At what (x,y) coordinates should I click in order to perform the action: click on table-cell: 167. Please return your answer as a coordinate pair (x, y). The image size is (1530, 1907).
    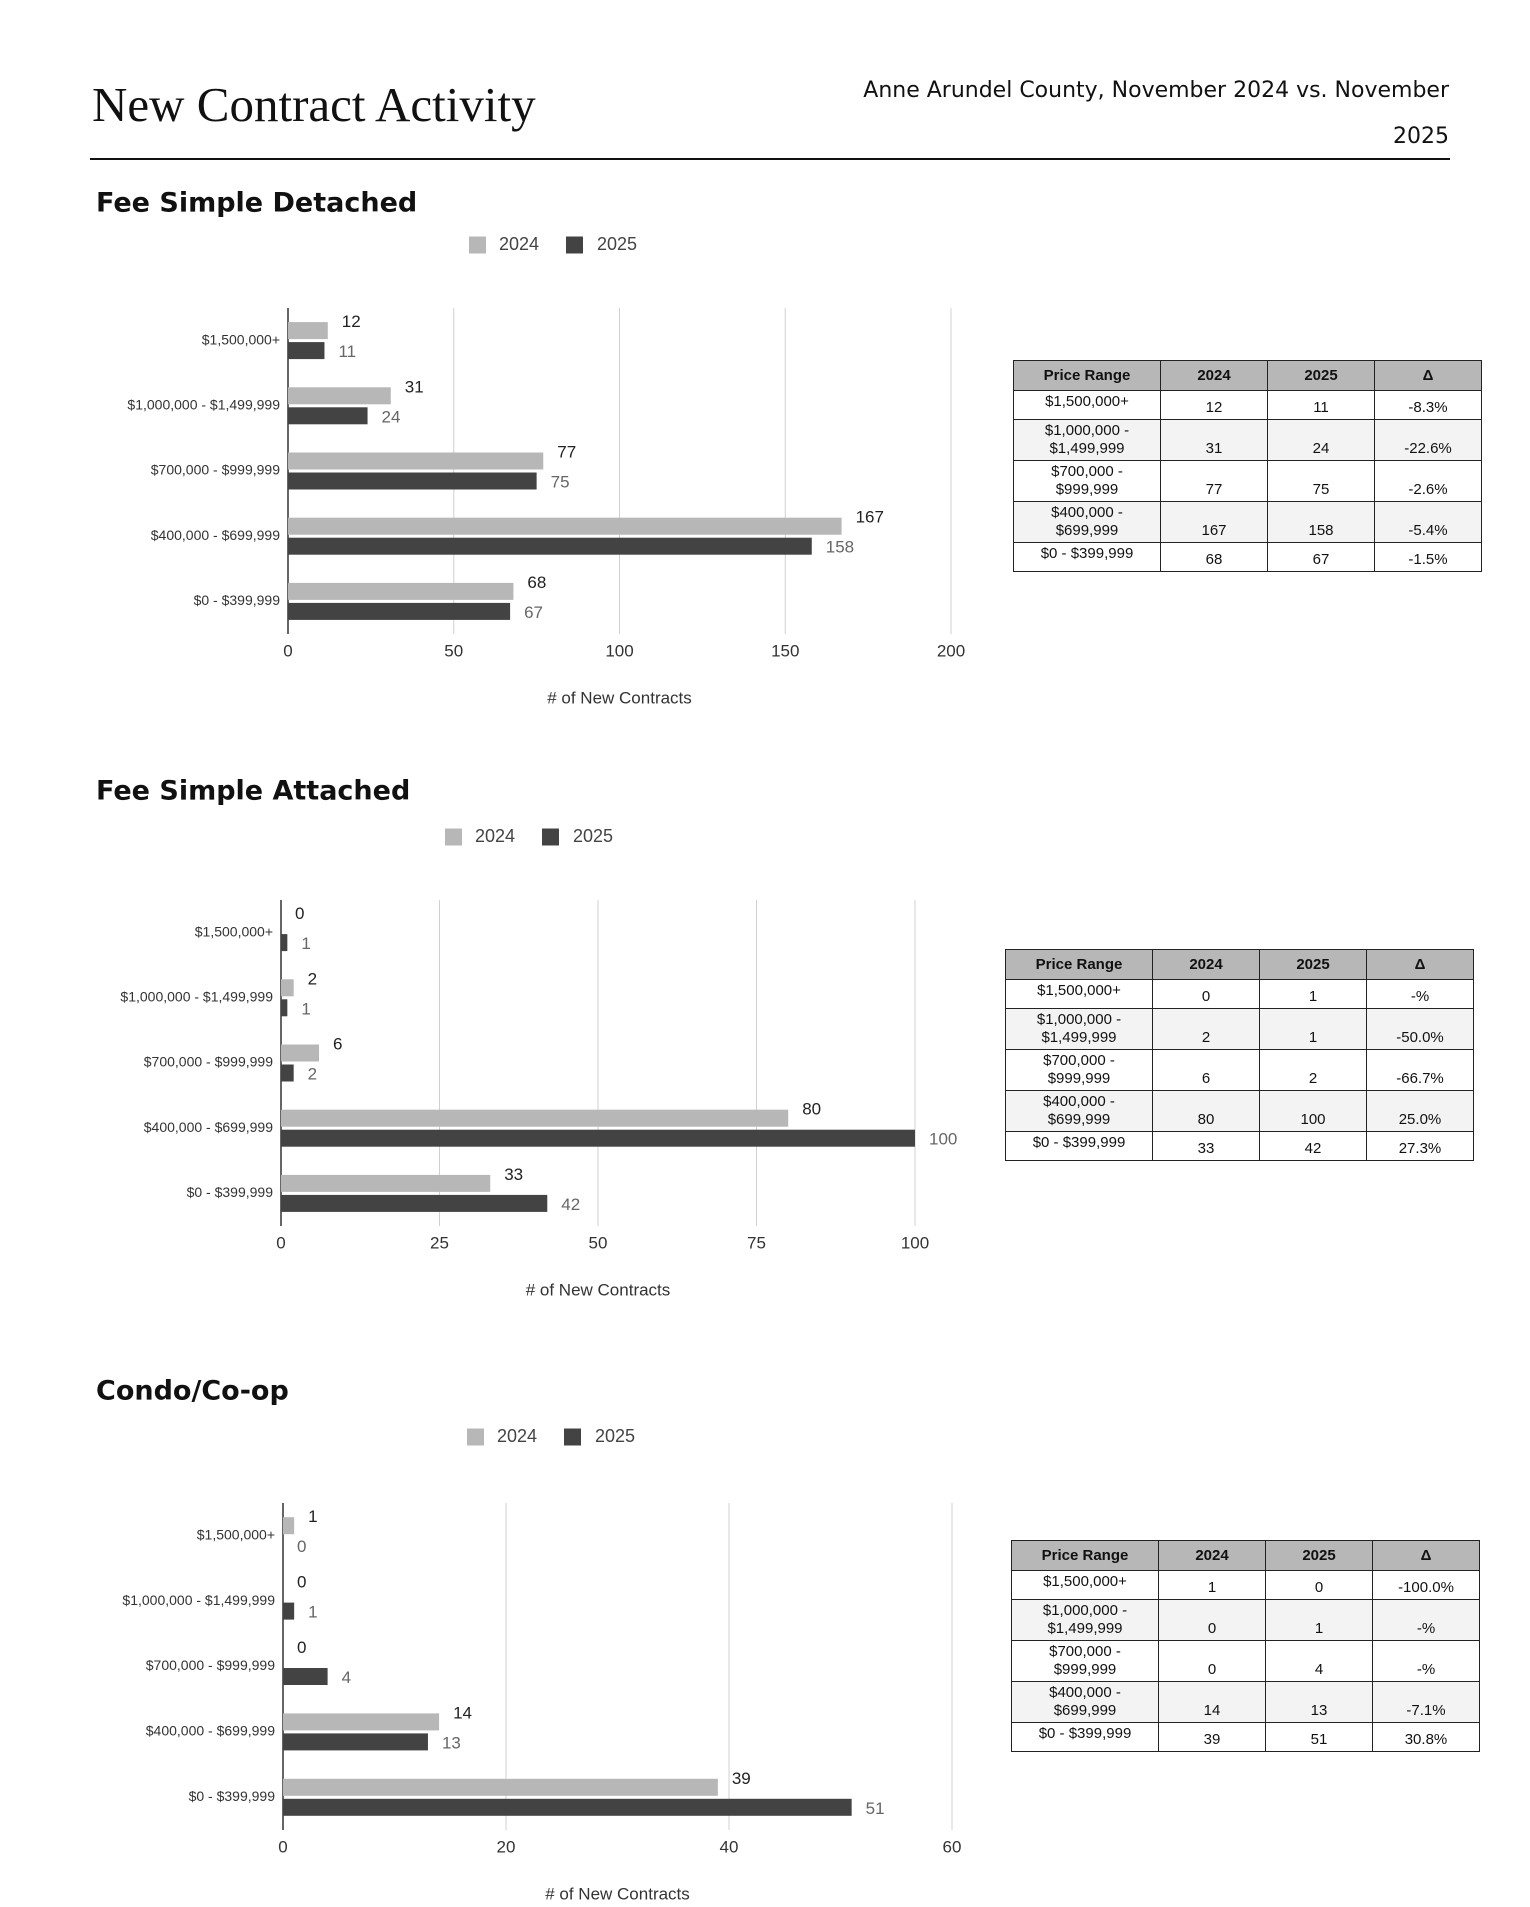
    Looking at the image, I should click on (1214, 522).